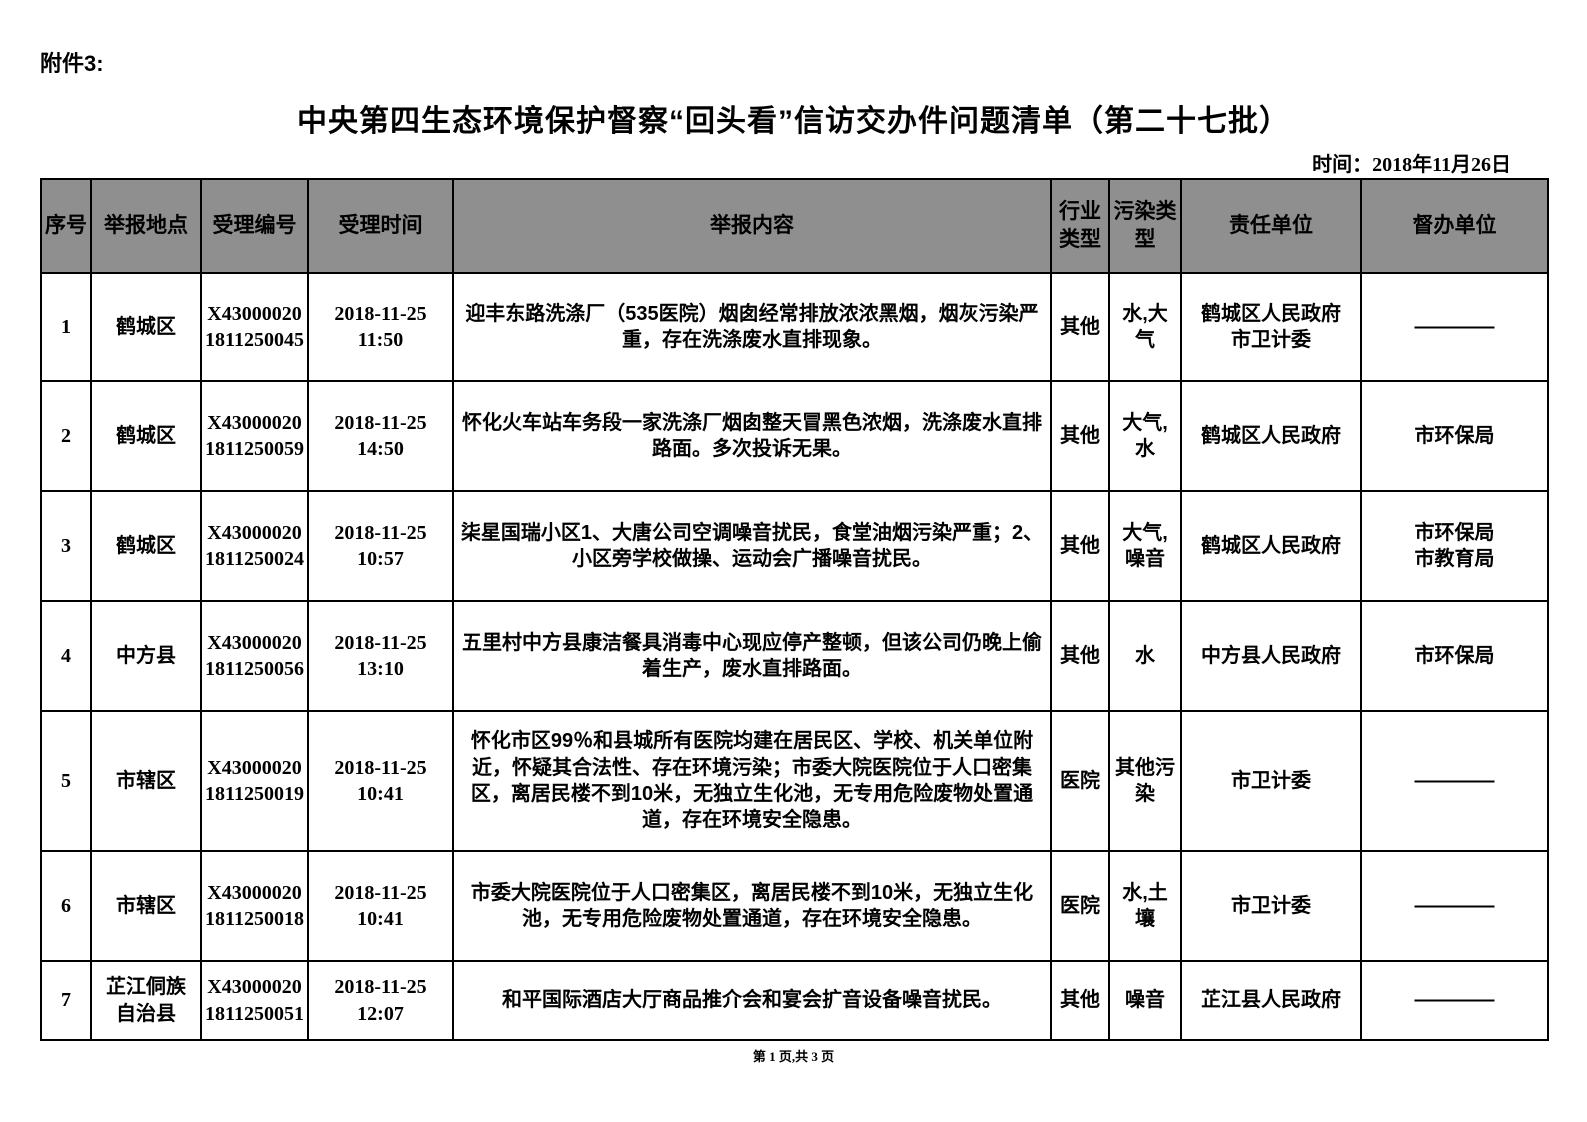 The image size is (1587, 1122). I want to click on col-header-case-id: 受理编号, so click(254, 226).